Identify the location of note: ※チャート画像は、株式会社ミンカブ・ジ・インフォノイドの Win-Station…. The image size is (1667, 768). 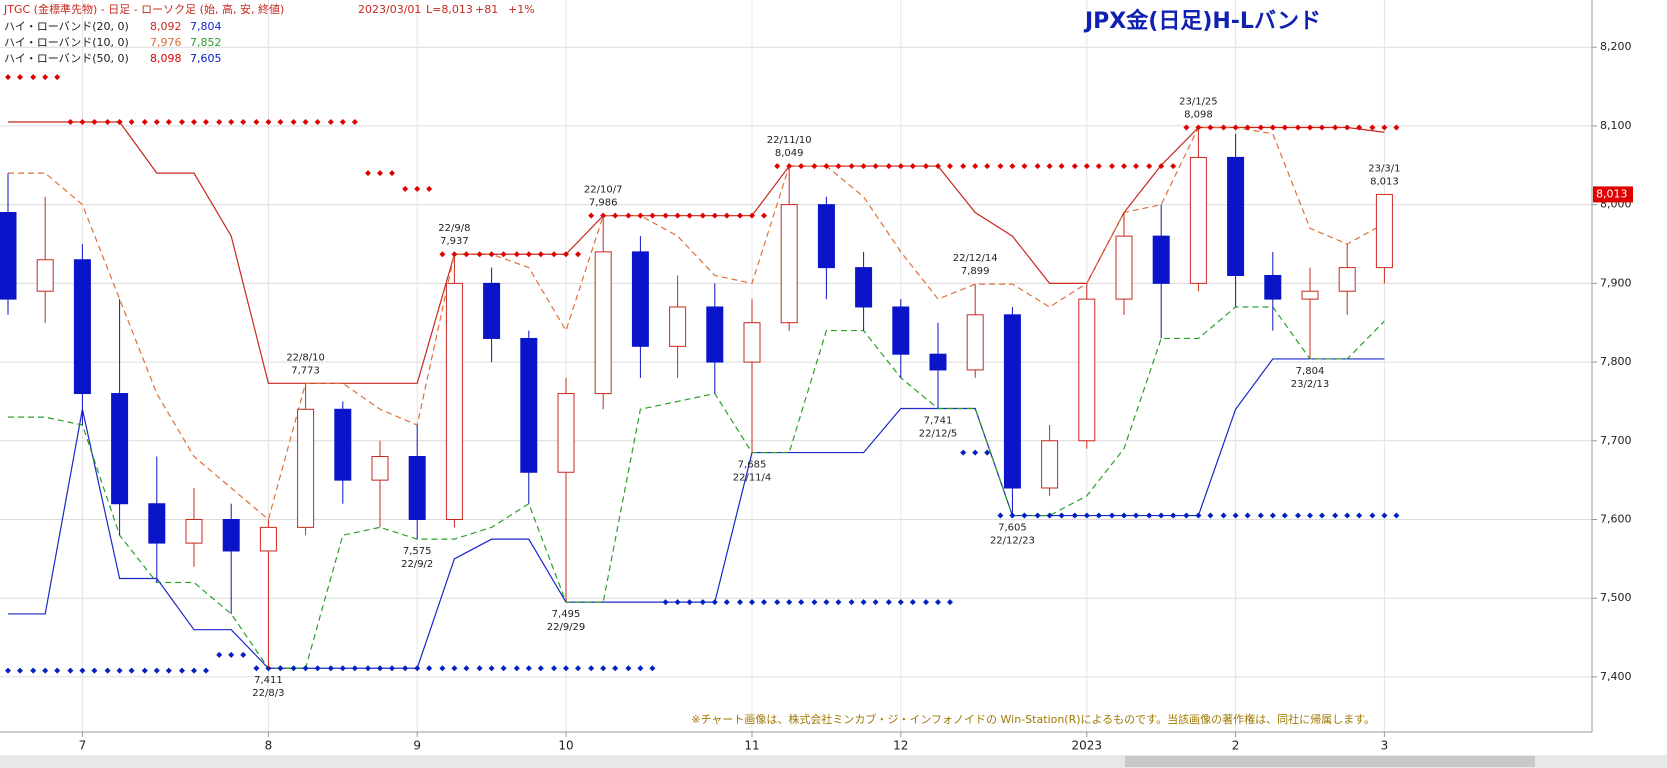
(1033, 719).